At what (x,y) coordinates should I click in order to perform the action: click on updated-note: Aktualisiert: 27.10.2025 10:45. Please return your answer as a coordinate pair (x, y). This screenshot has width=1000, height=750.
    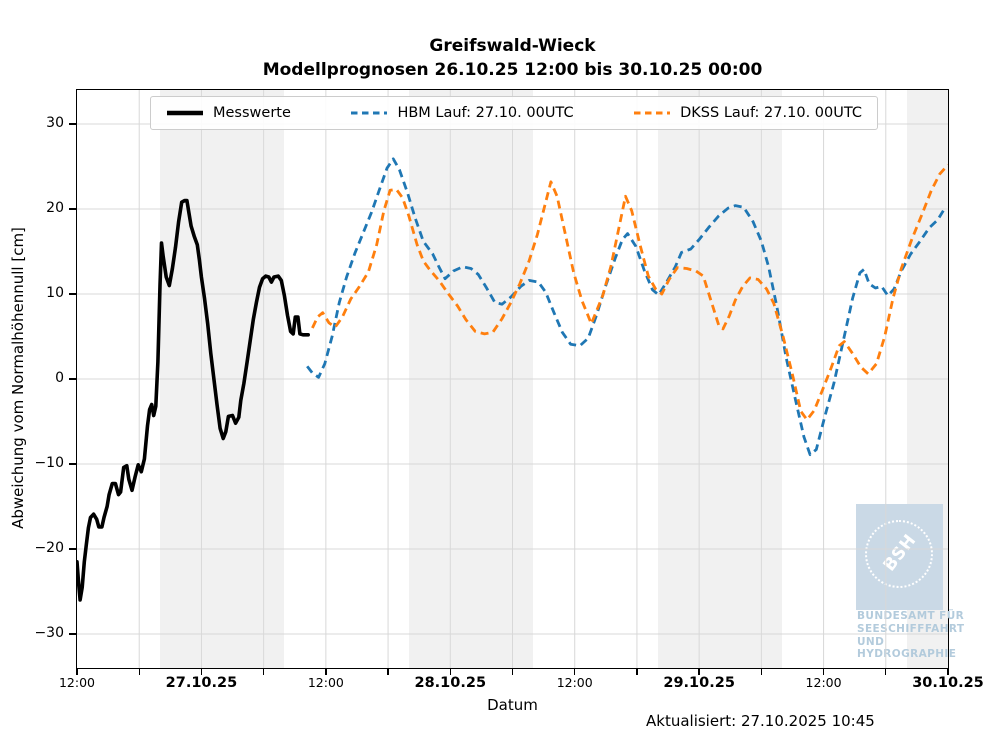
    Looking at the image, I should click on (760, 721).